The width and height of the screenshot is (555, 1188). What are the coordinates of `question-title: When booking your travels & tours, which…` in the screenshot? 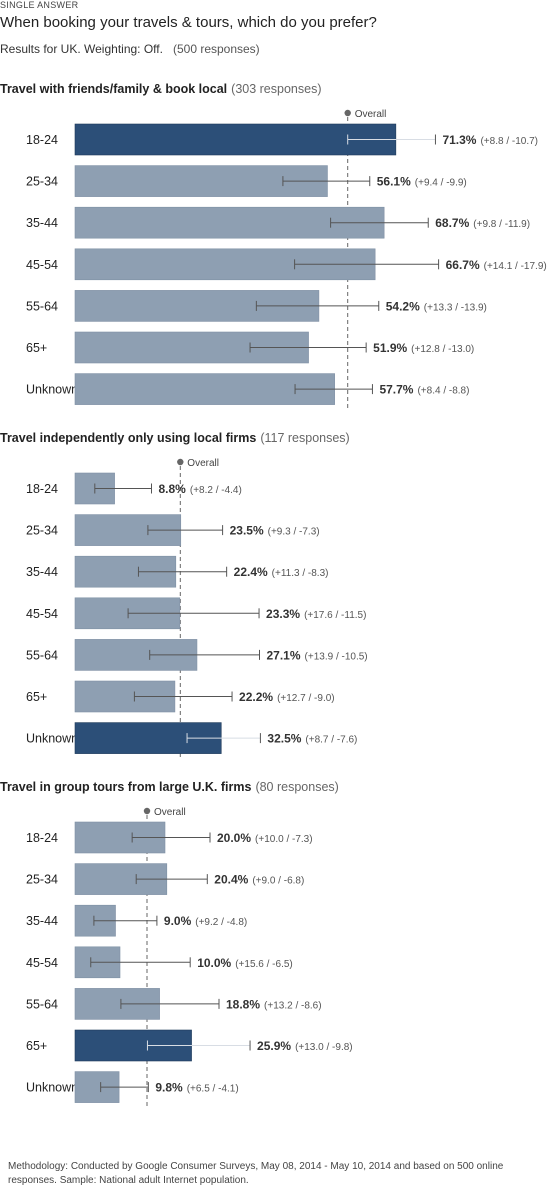 It's located at (188, 22).